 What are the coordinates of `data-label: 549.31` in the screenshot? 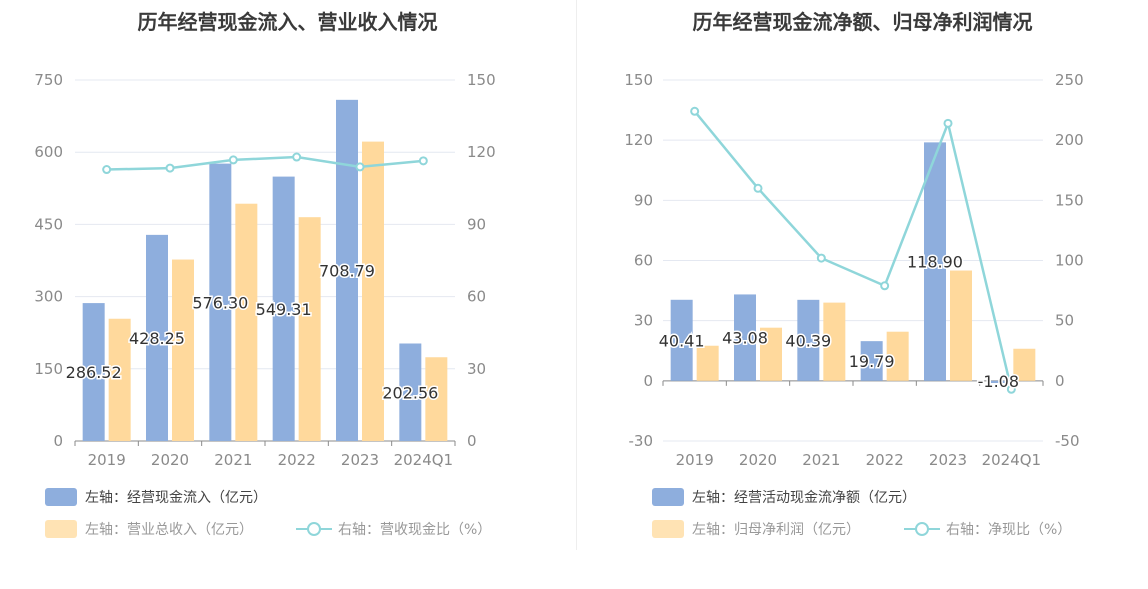 It's located at (284, 309).